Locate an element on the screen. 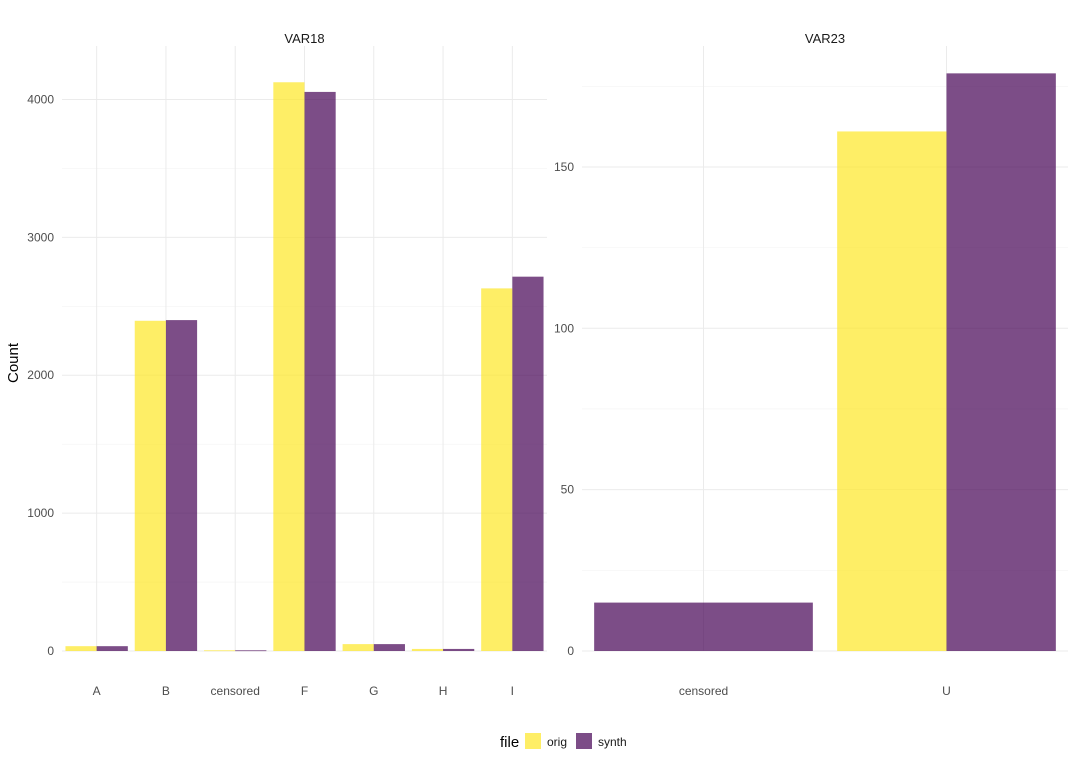 The width and height of the screenshot is (1074, 760). x-tick-label-b: B is located at coordinates (166, 691).